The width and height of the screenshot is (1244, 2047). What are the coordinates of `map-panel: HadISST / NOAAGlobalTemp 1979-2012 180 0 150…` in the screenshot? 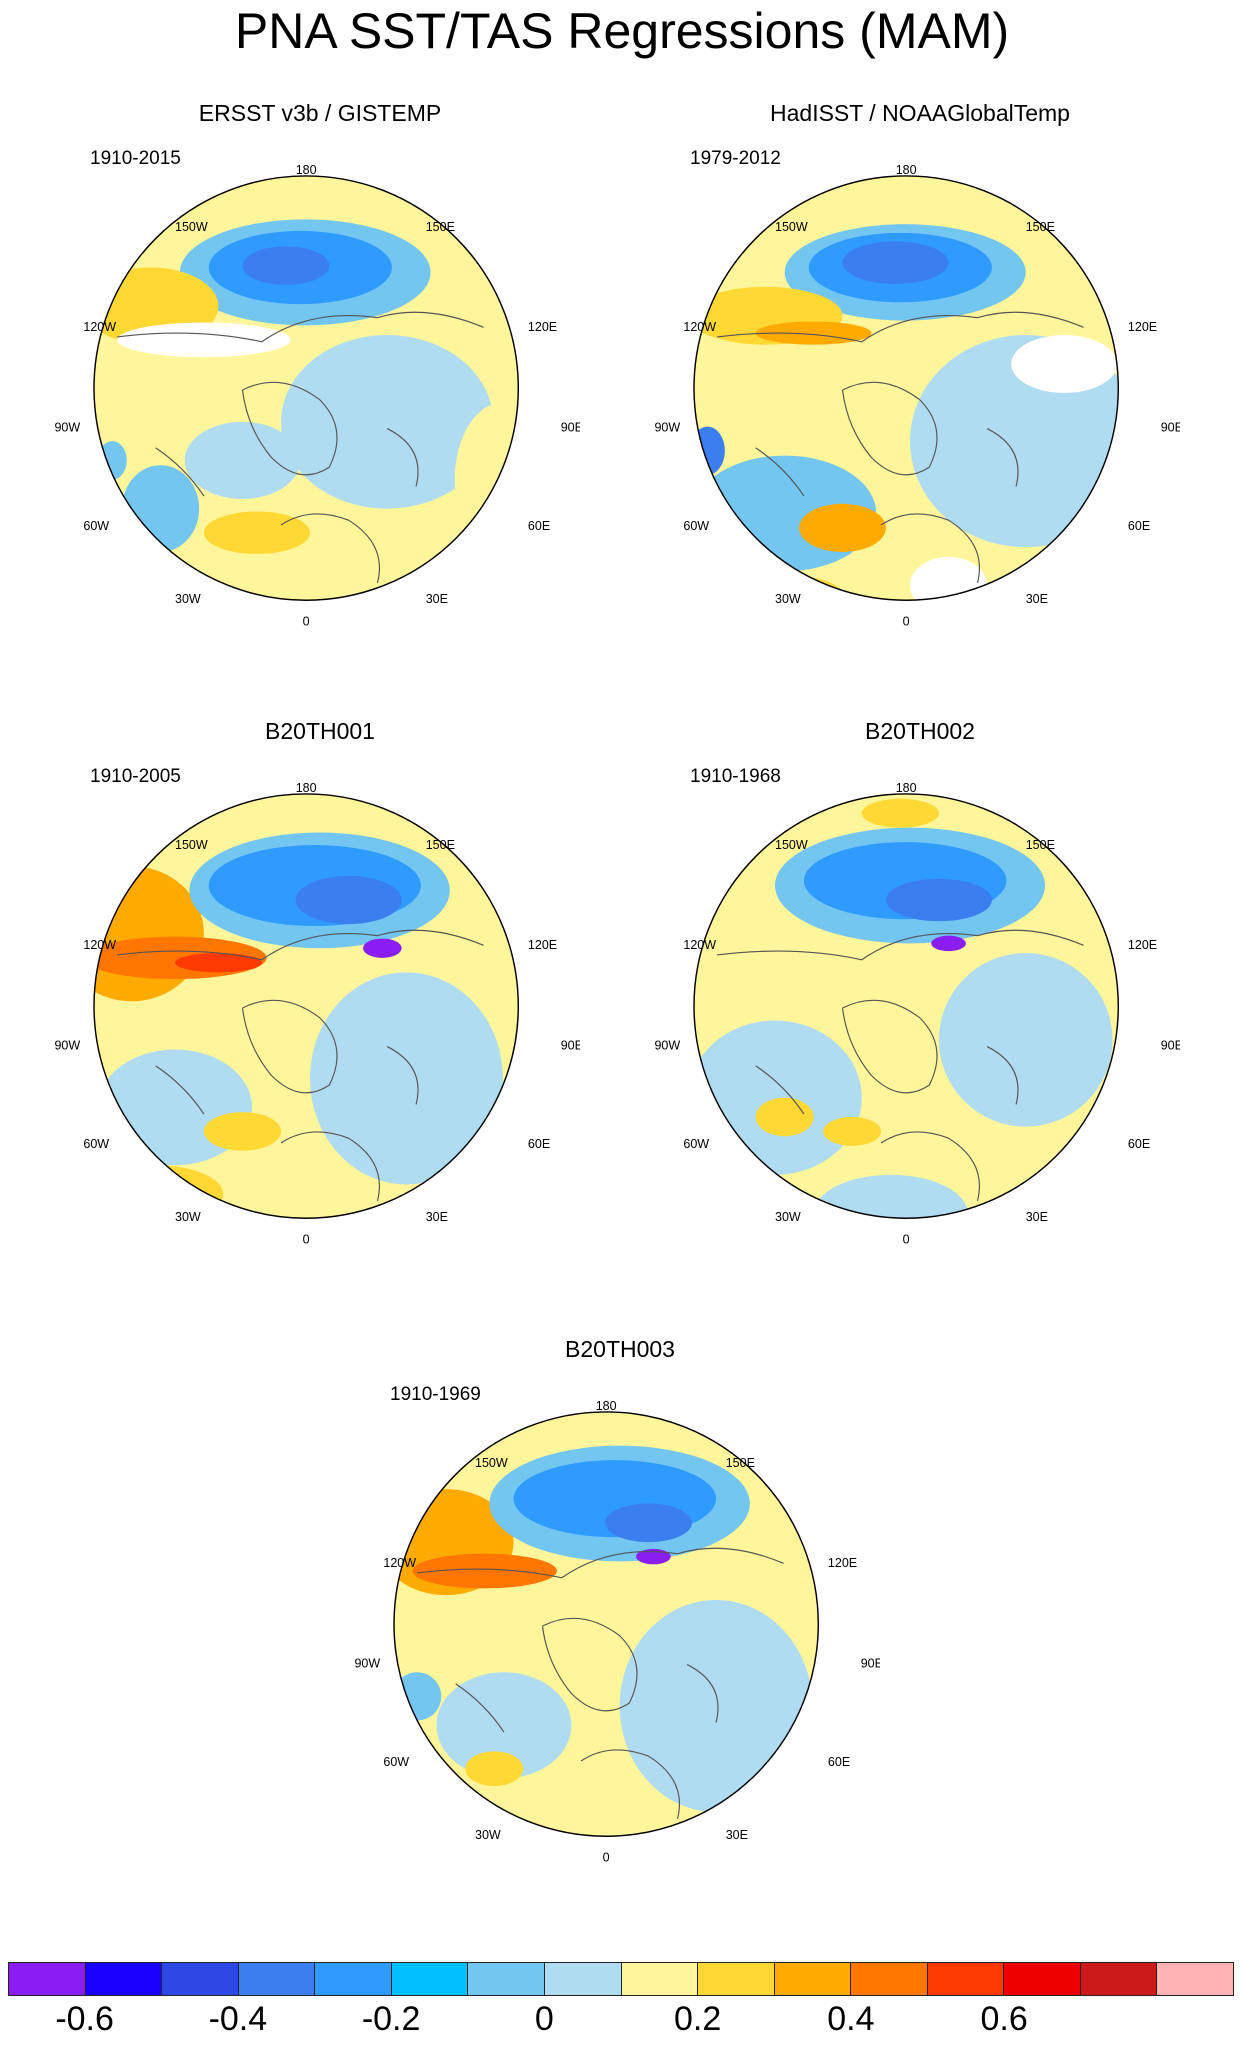 It's located at (920, 400).